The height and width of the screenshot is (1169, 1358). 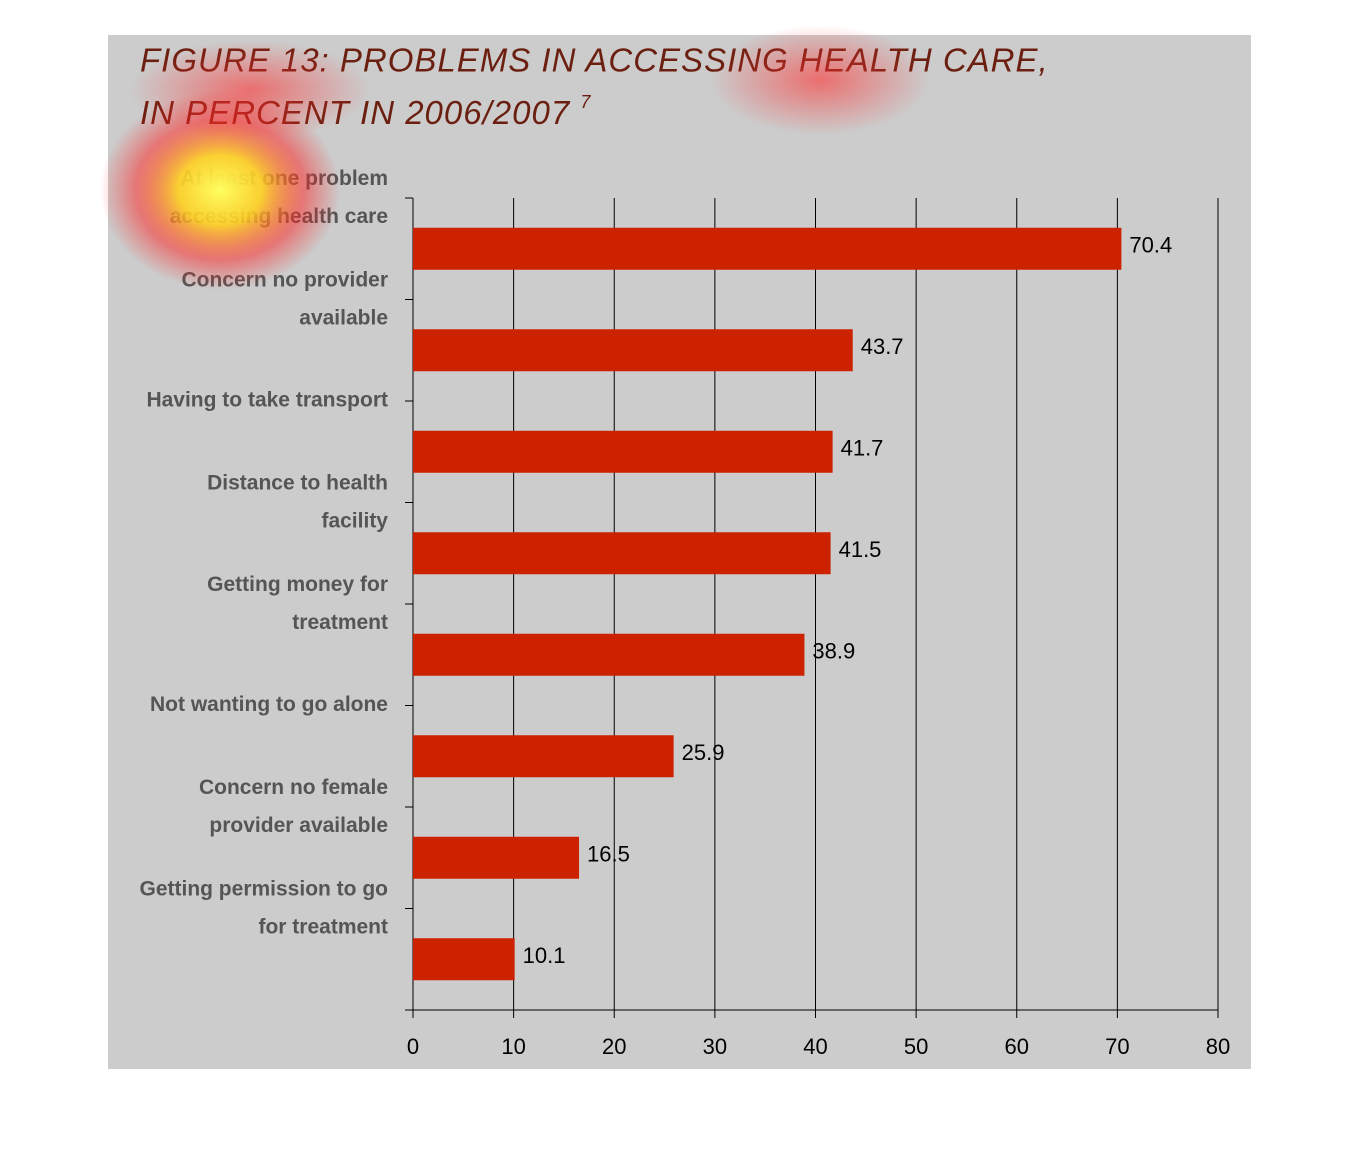 I want to click on y-tick-label: Distance to health facility, so click(x=297, y=501).